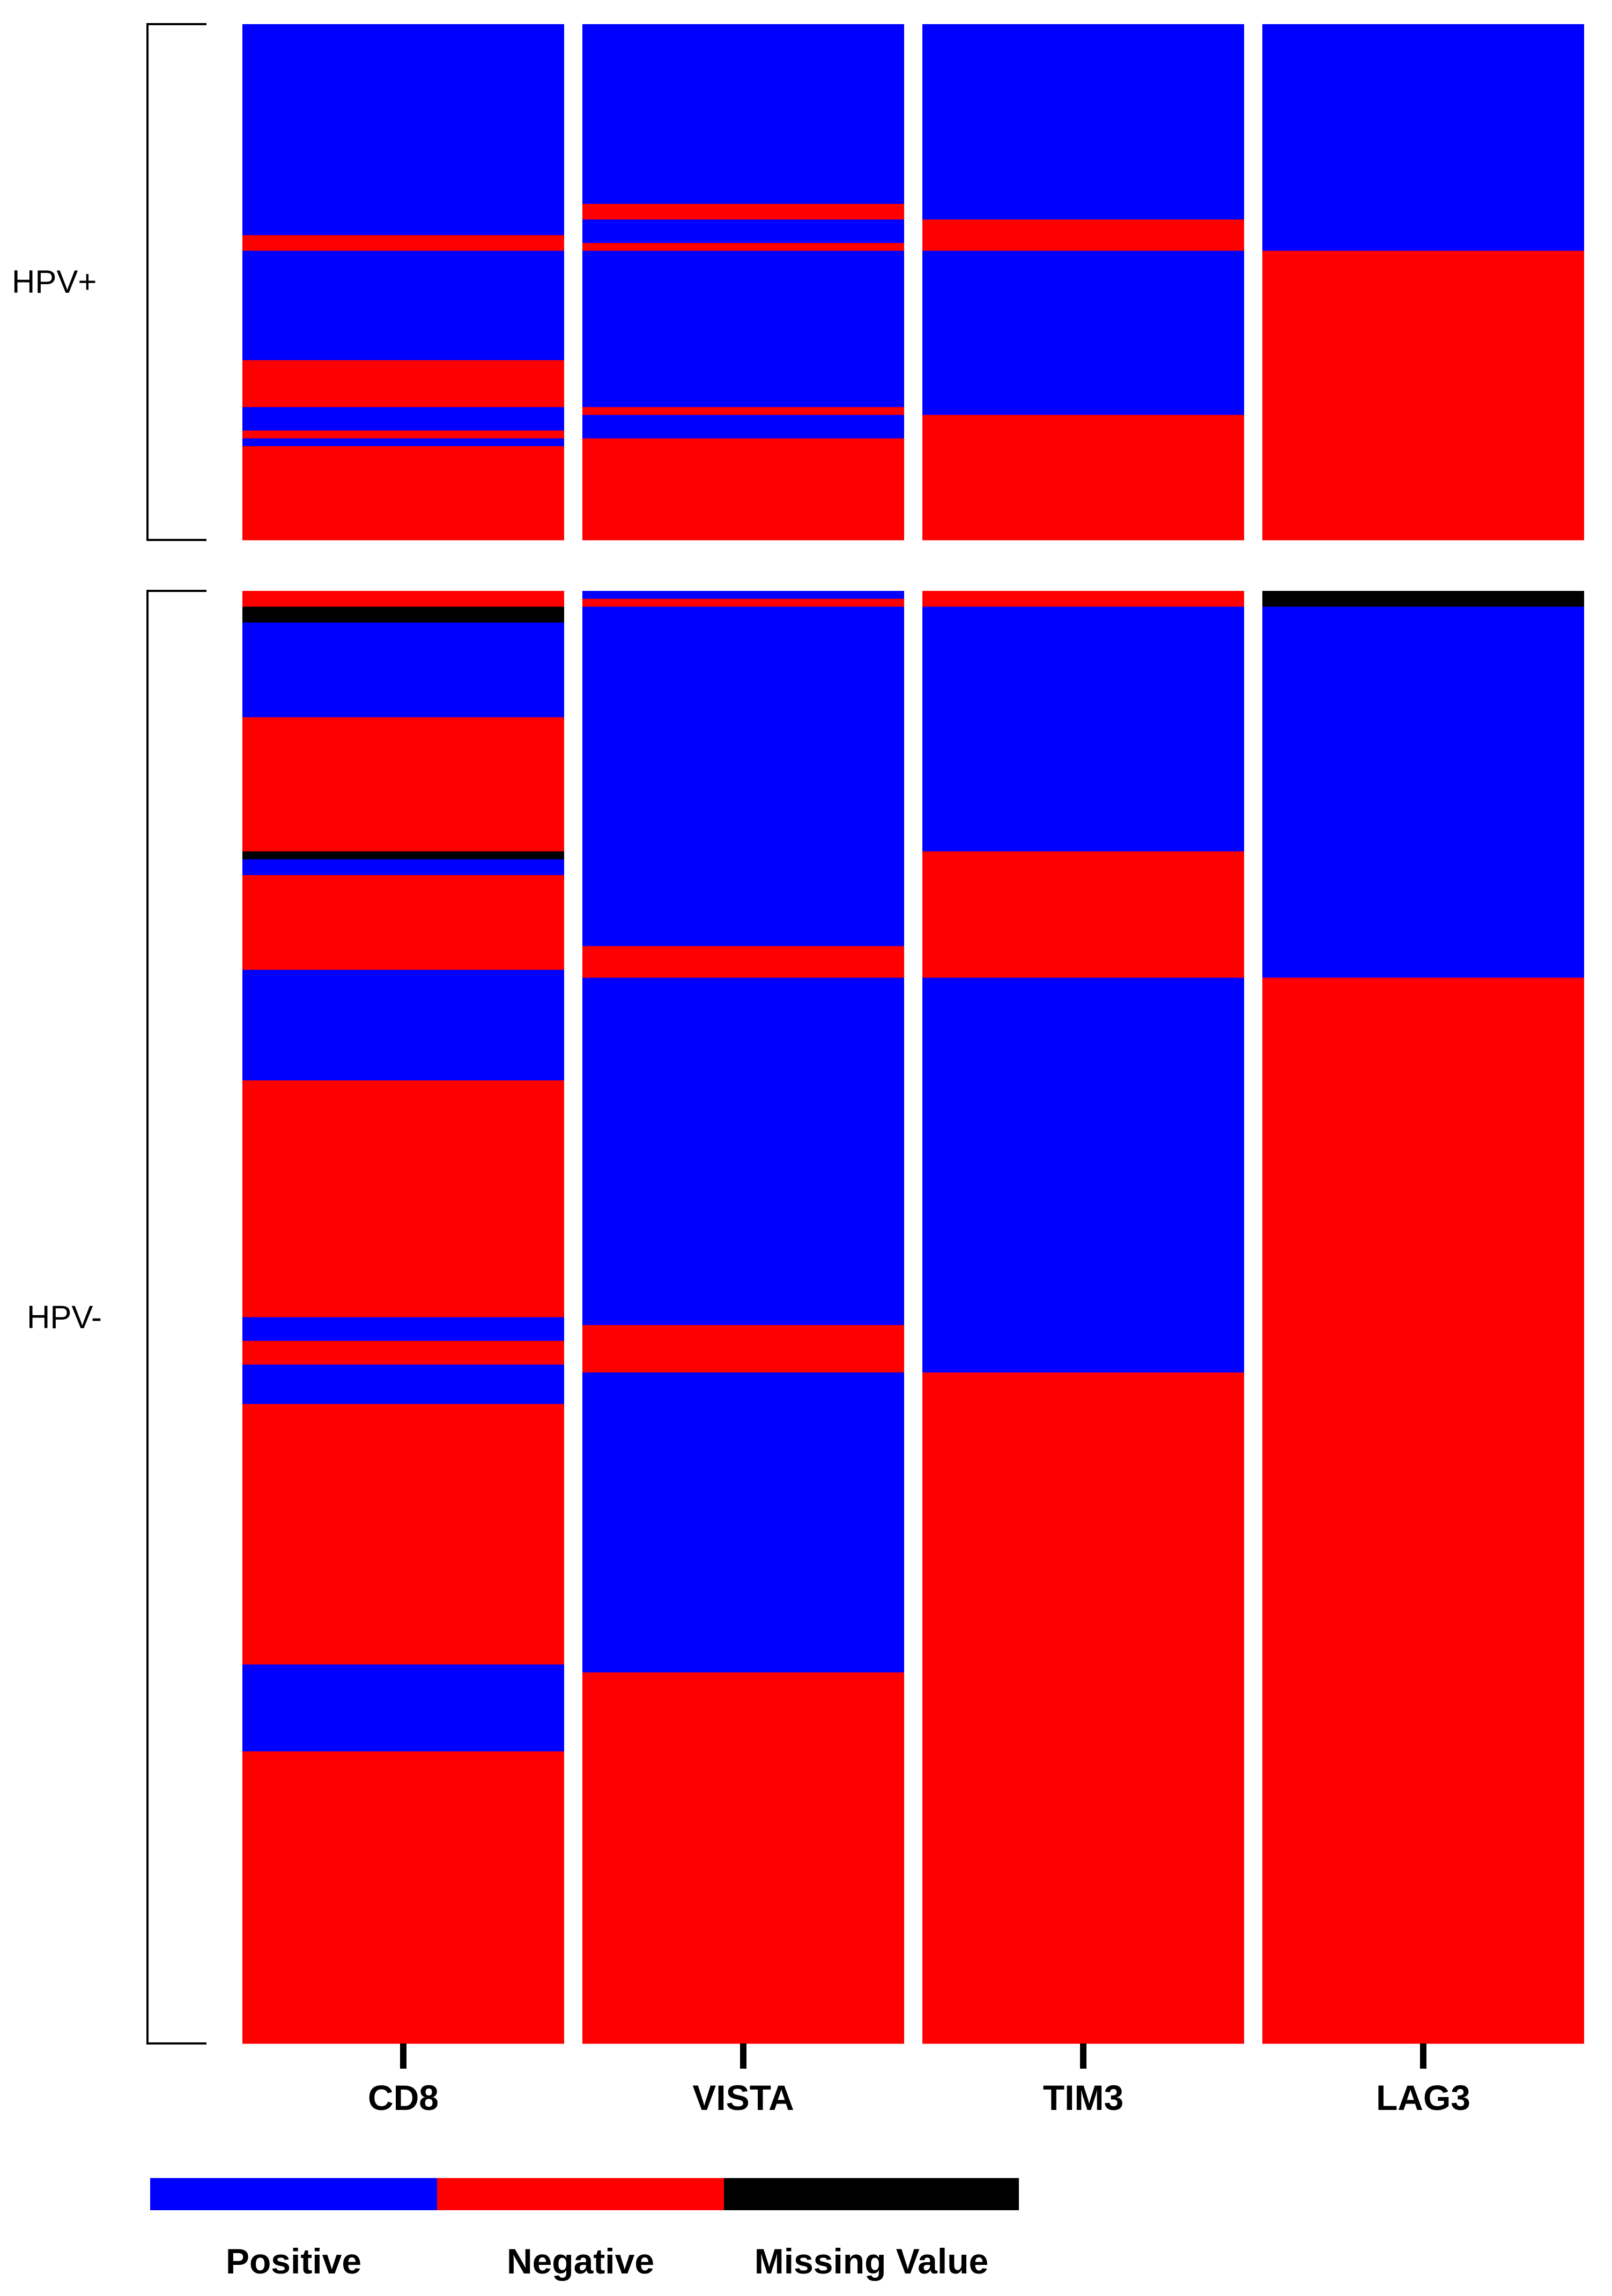  What do you see at coordinates (54, 282) in the screenshot?
I see `group-label-hpv: HPV+` at bounding box center [54, 282].